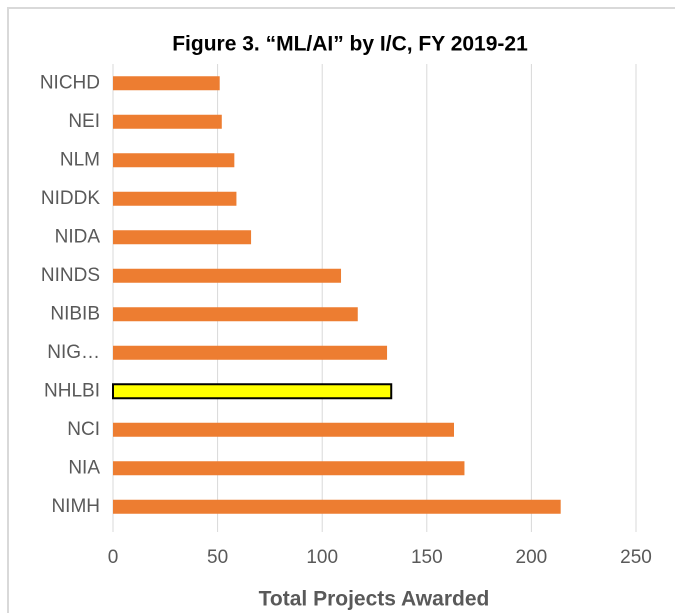 The image size is (675, 613). What do you see at coordinates (84, 467) in the screenshot?
I see `y-tick-label: NIA` at bounding box center [84, 467].